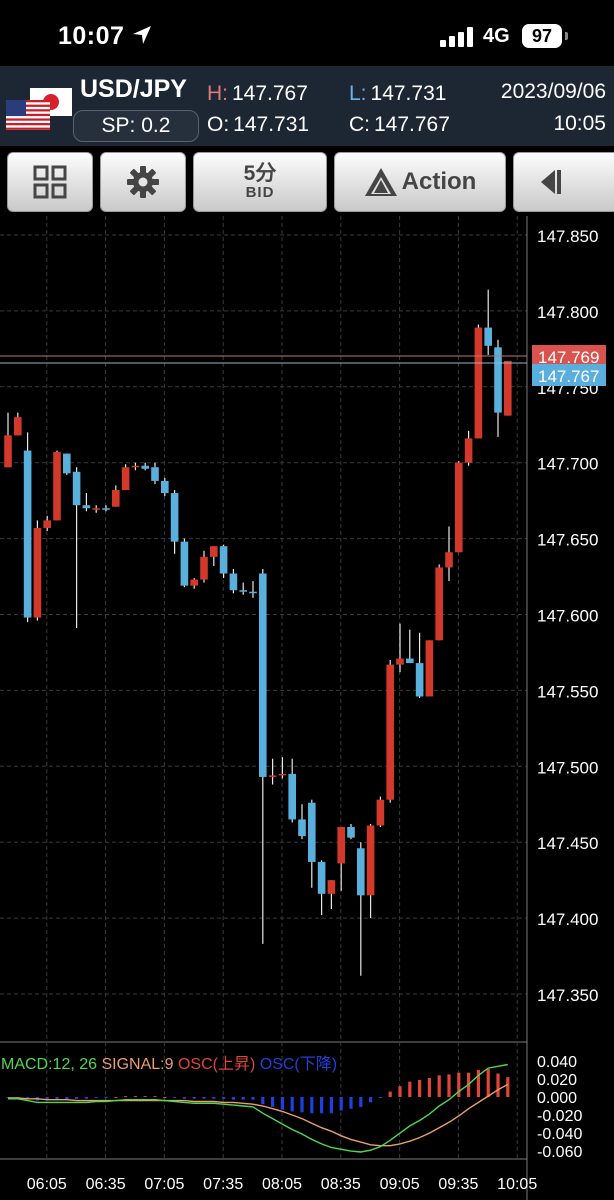  I want to click on price-tick-label: 147.700, so click(567, 464).